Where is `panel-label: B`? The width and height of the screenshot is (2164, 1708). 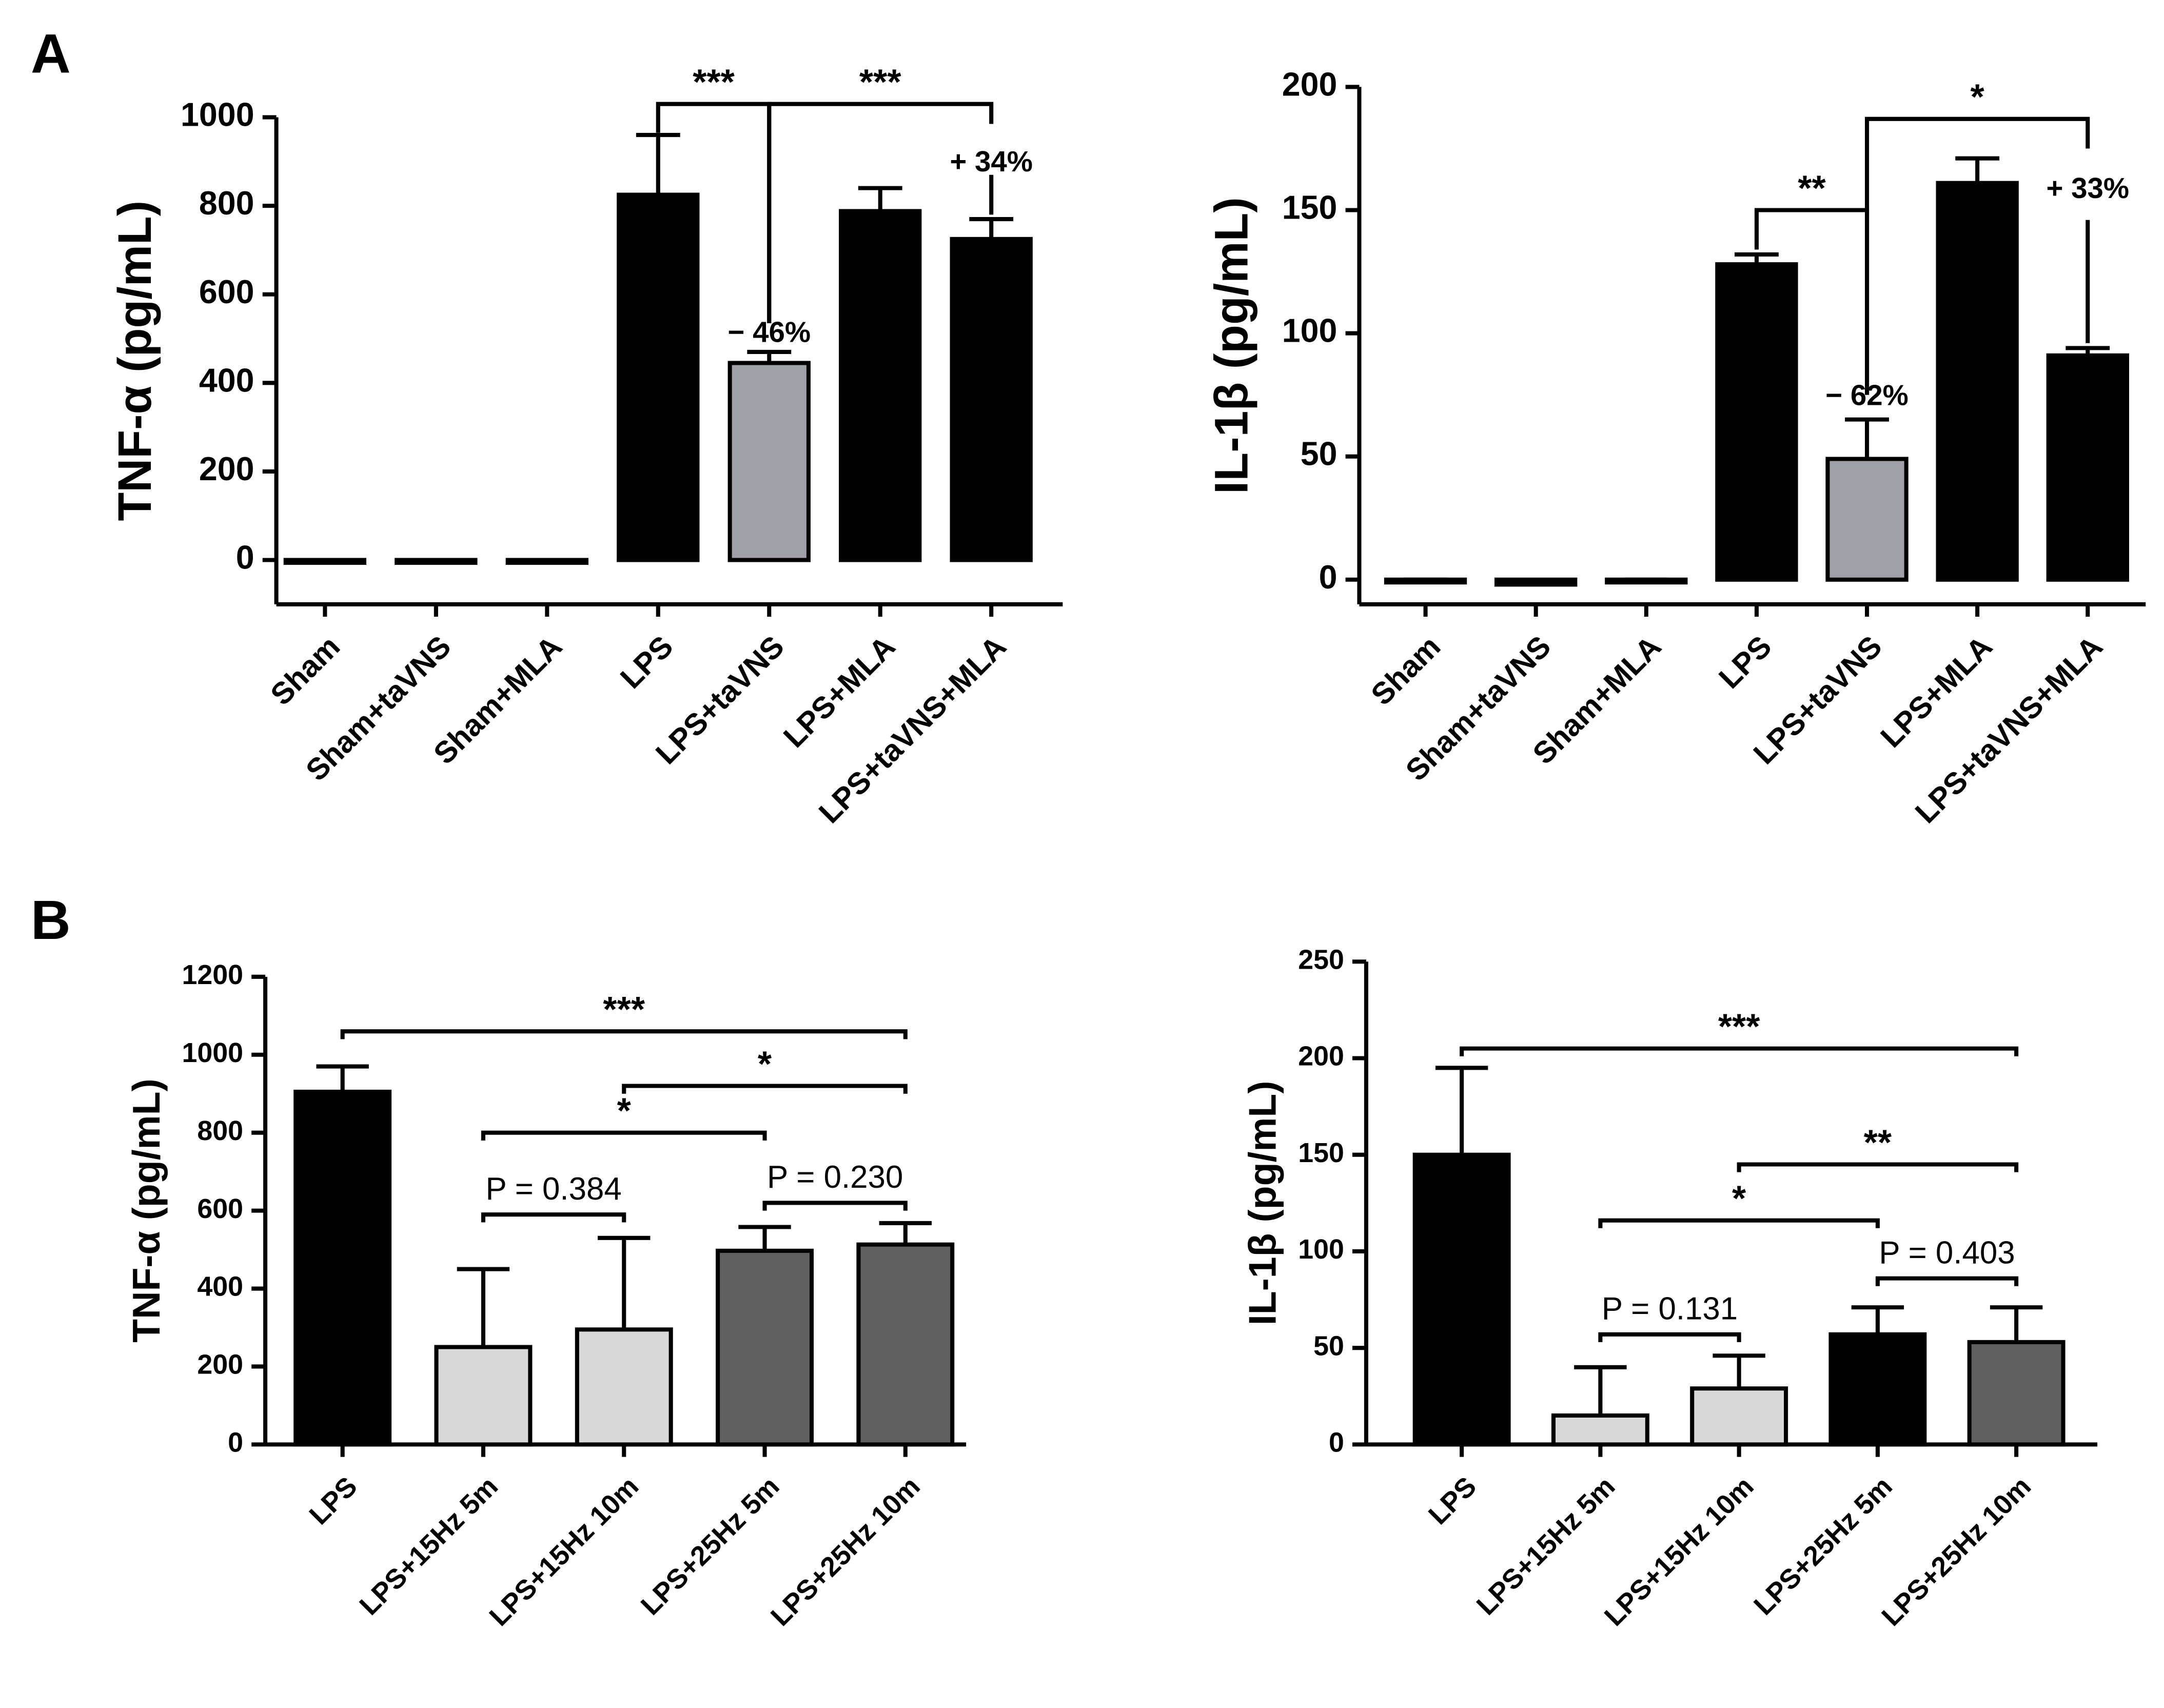 panel-label: B is located at coordinates (51, 920).